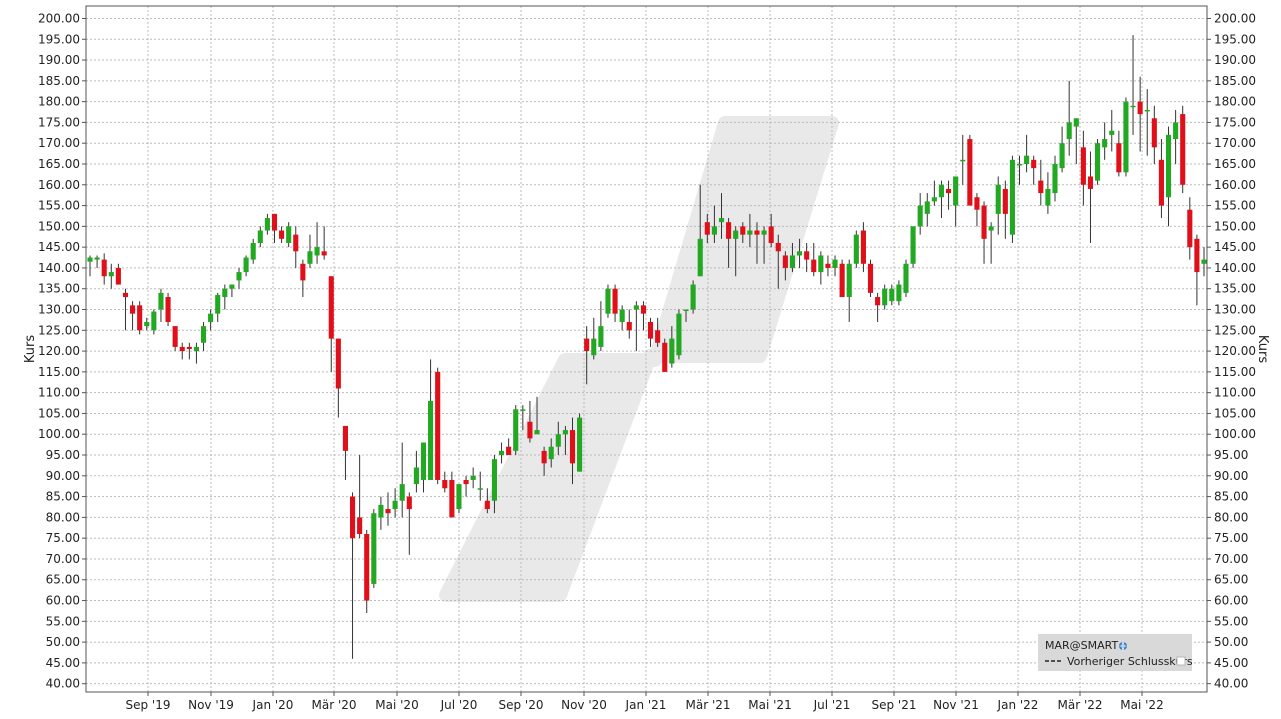  I want to click on y-tick-label-right: 115.00, so click(1235, 372).